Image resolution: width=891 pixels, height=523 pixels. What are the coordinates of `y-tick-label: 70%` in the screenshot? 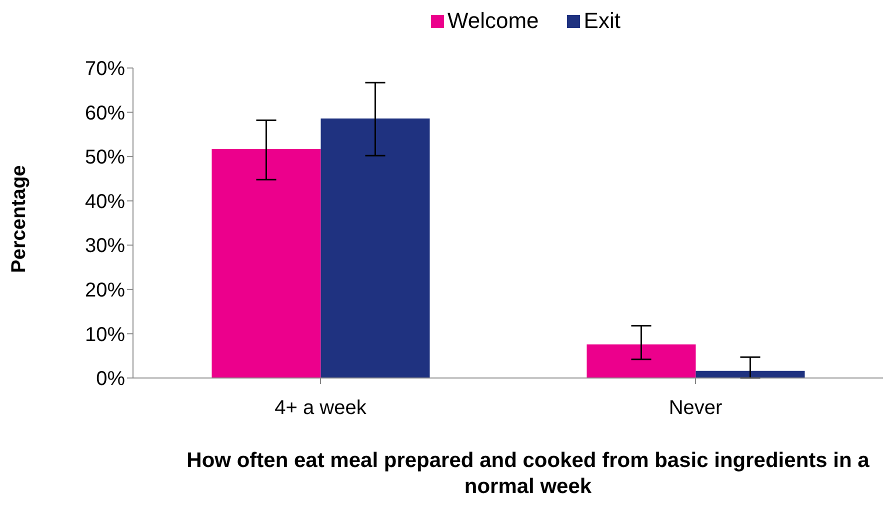 It's located at (105, 69).